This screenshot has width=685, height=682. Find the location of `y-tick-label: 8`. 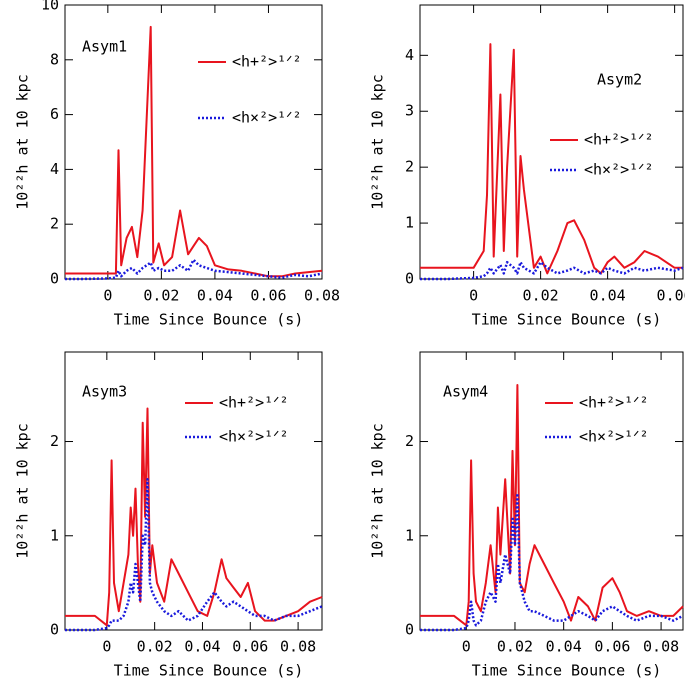

y-tick-label: 8 is located at coordinates (54, 59).